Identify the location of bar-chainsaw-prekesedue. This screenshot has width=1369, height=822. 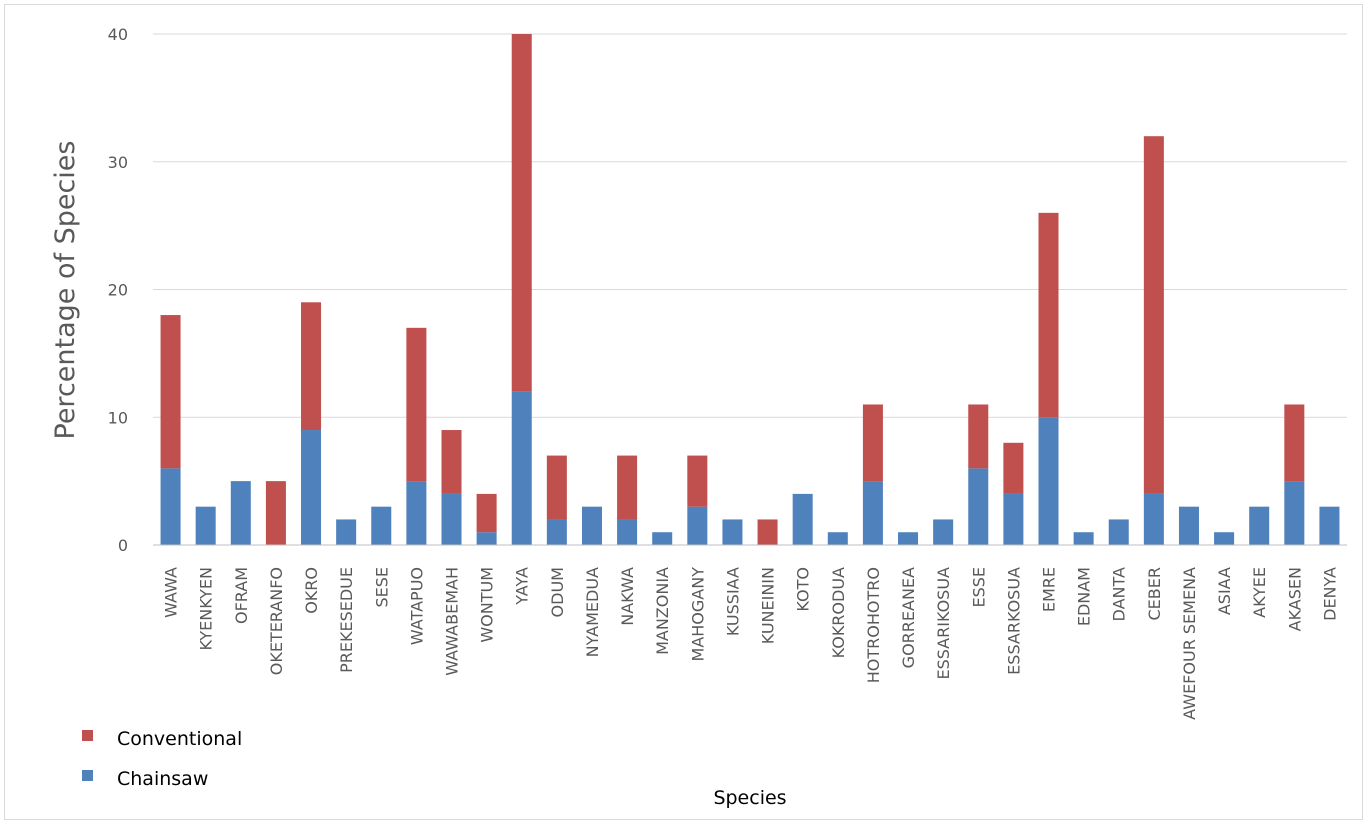
(346, 532).